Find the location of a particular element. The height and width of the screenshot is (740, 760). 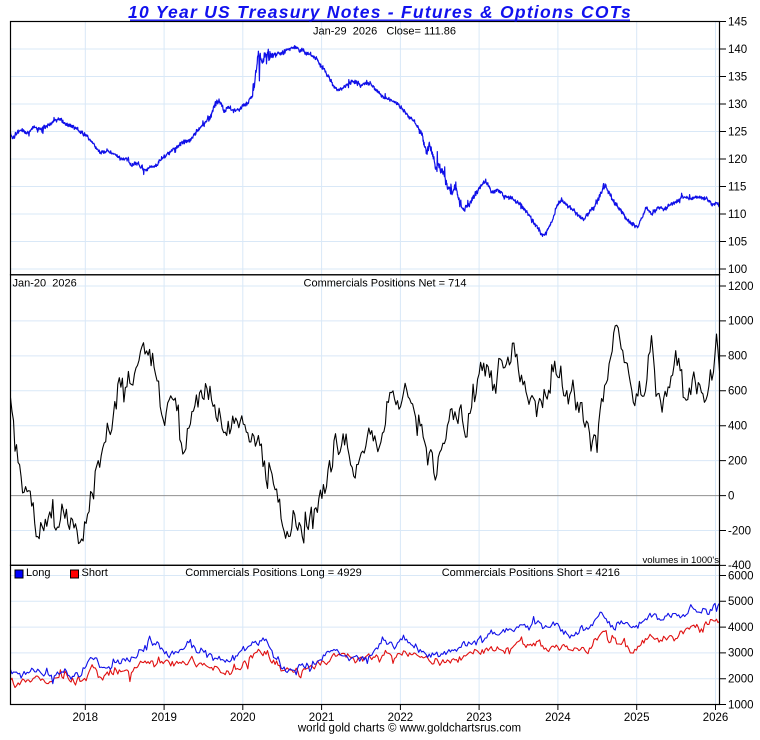

svg-text: -400 is located at coordinates (739, 566).